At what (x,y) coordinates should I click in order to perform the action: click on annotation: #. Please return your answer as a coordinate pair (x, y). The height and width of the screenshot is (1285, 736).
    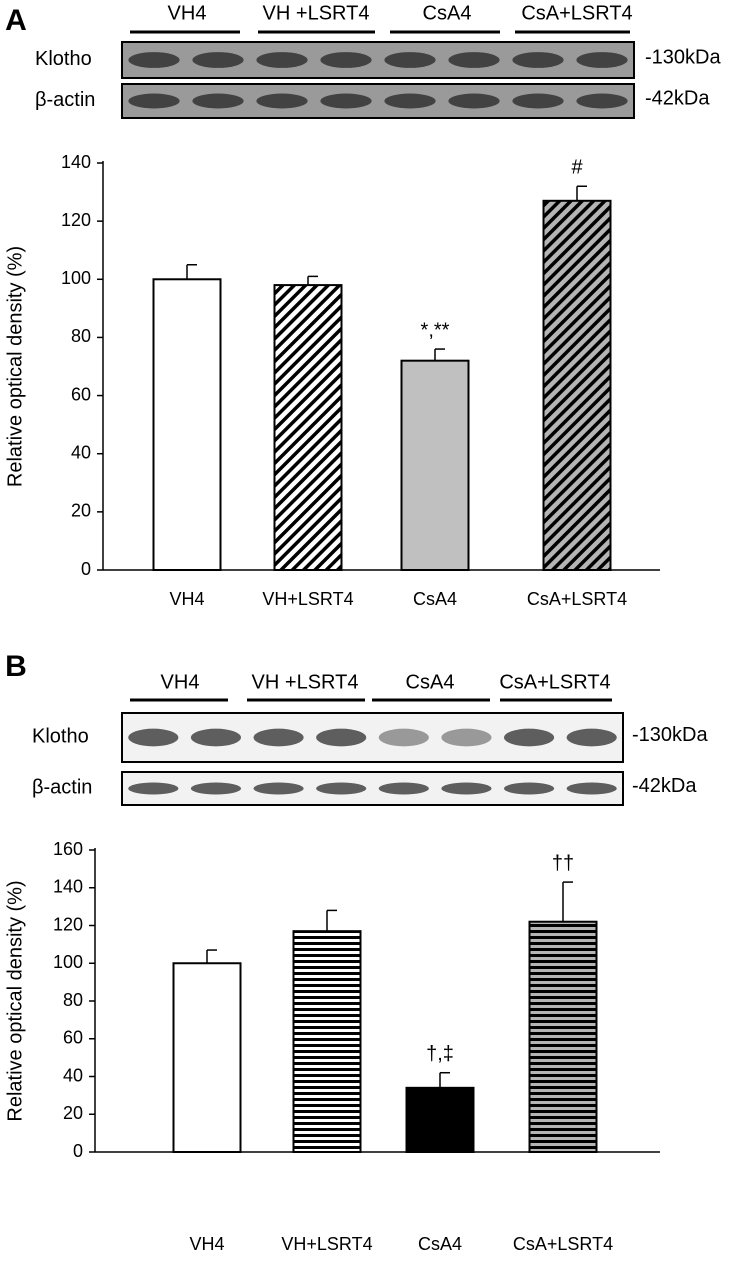
    Looking at the image, I should click on (577, 168).